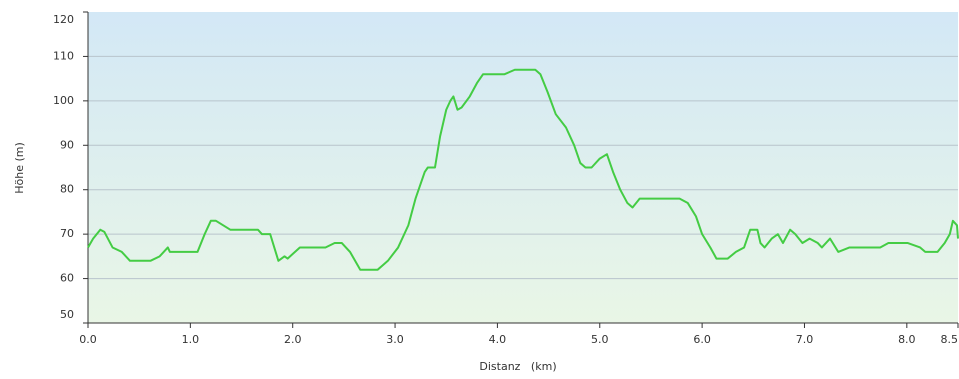  What do you see at coordinates (67, 278) in the screenshot?
I see `y-tick-label: 60` at bounding box center [67, 278].